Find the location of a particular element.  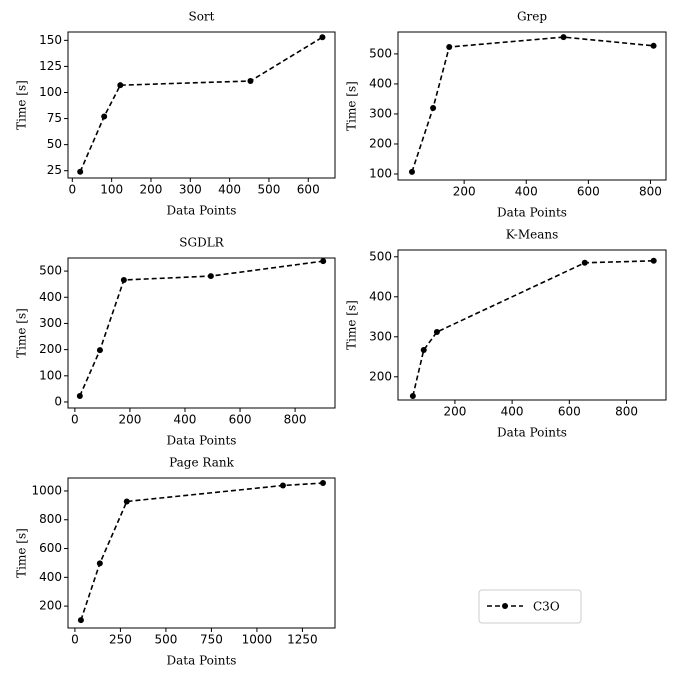

subplot-title: SGDLR is located at coordinates (201, 243).